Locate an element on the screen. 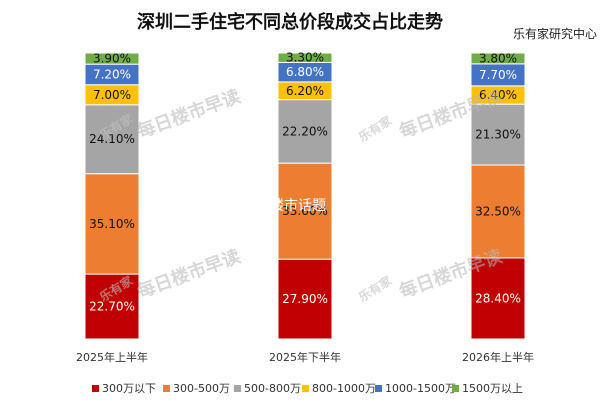 This screenshot has width=611, height=410. chart-source: 乐有家研究中心 is located at coordinates (555, 33).